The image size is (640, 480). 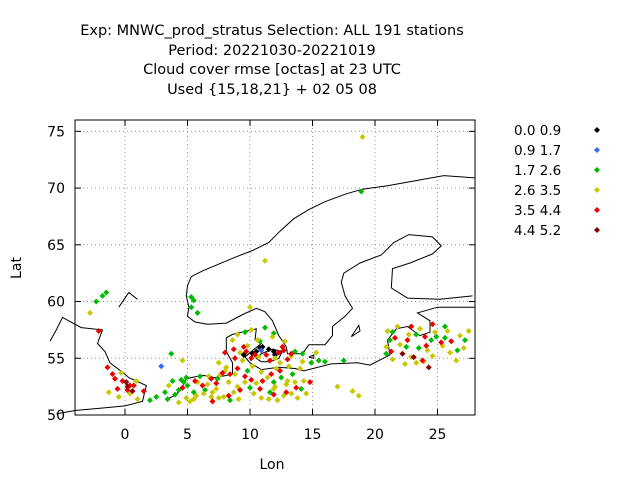 I want to click on y-tick-label: 70, so click(x=56, y=189).